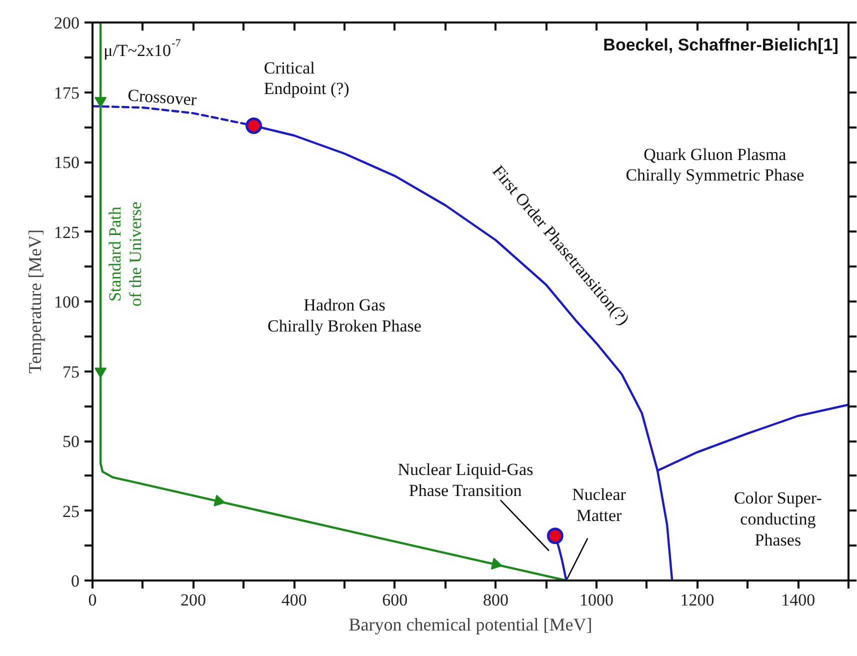 The image size is (857, 656). I want to click on x-tick-label: 200, so click(193, 600).